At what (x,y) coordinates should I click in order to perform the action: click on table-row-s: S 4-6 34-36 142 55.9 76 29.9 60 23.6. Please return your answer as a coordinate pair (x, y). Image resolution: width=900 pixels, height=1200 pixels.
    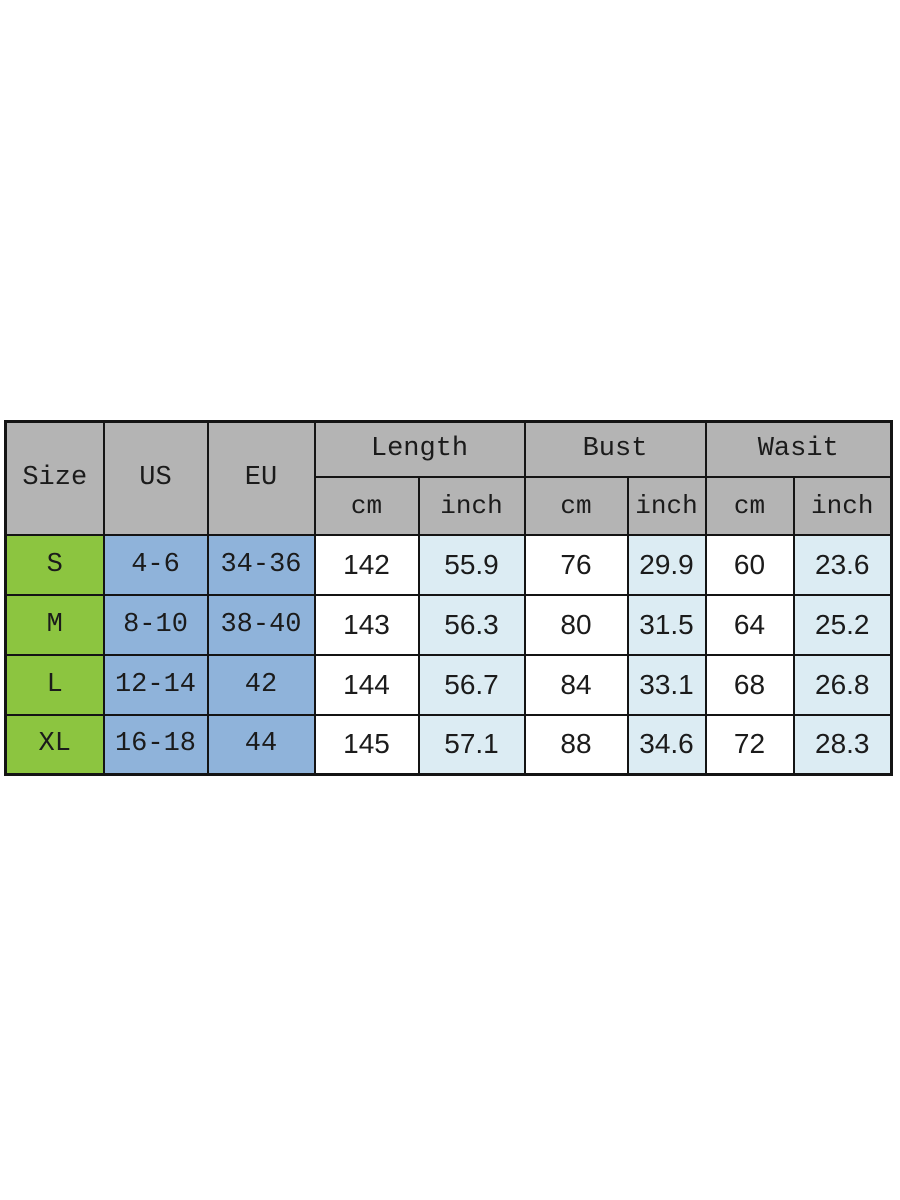
    Looking at the image, I should click on (448, 564).